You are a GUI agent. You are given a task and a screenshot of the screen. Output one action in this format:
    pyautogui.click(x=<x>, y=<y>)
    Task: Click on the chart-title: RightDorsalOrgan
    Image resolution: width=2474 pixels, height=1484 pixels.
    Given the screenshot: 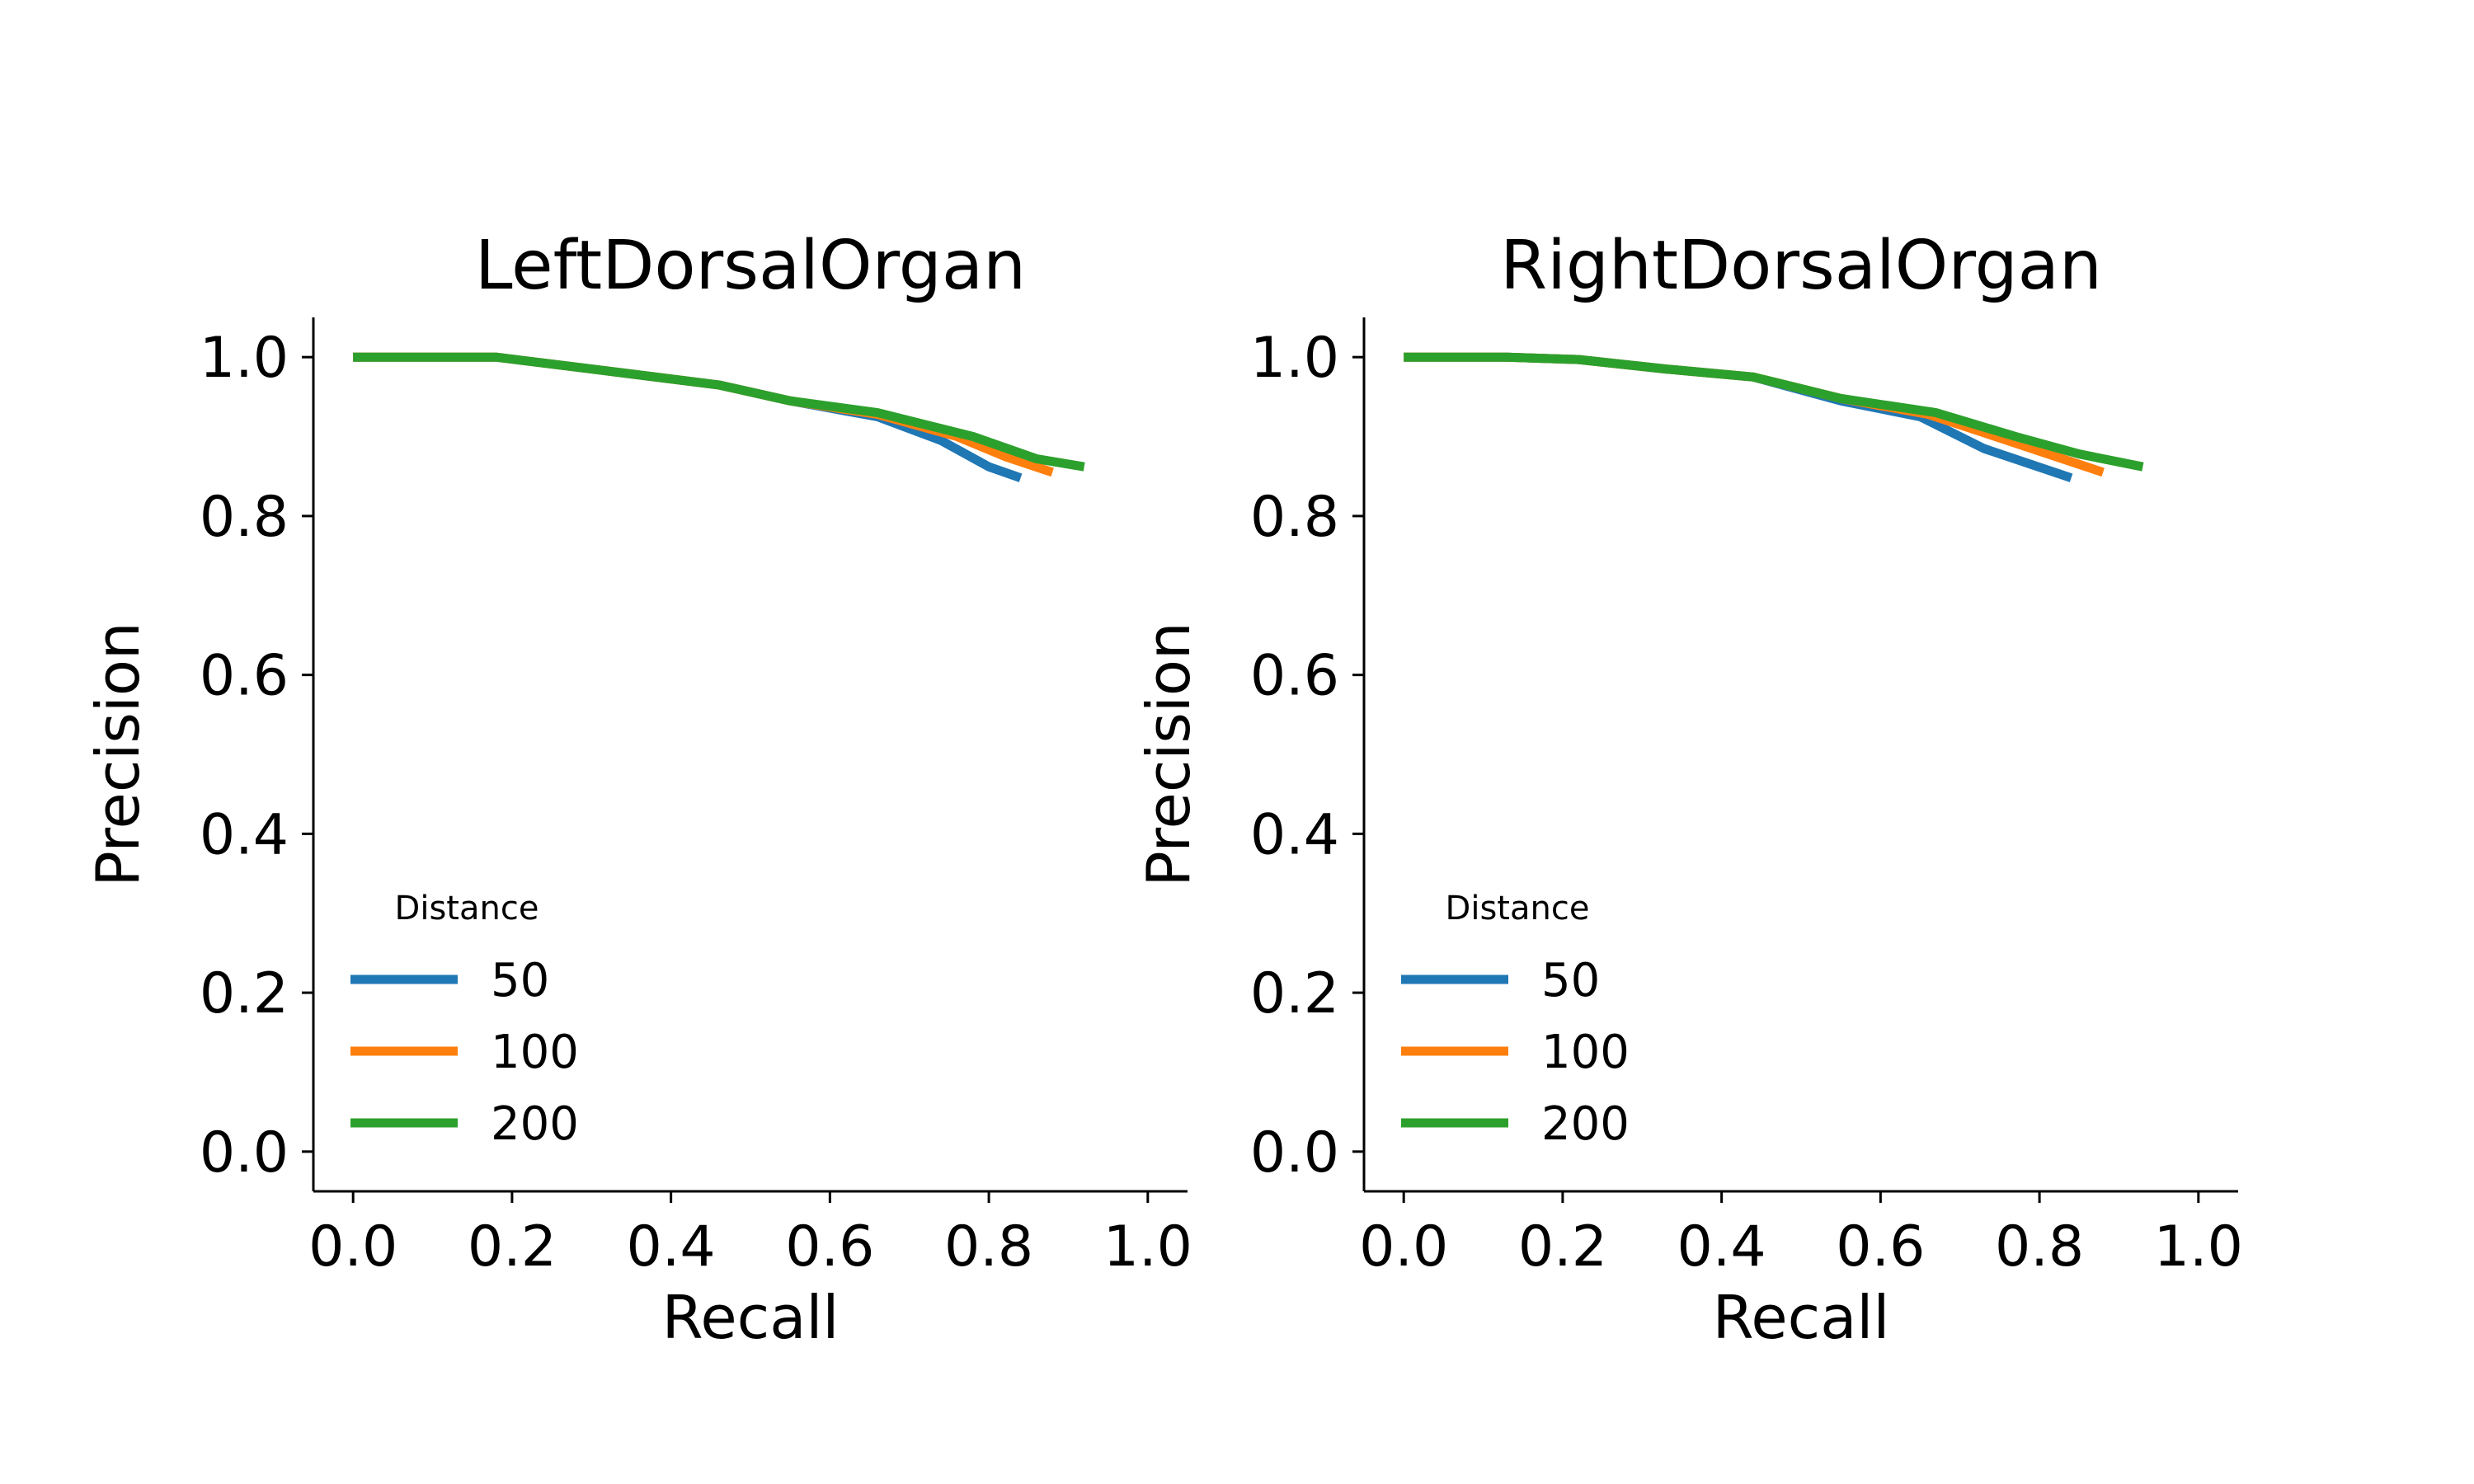 What is the action you would take?
    pyautogui.click(x=1801, y=266)
    